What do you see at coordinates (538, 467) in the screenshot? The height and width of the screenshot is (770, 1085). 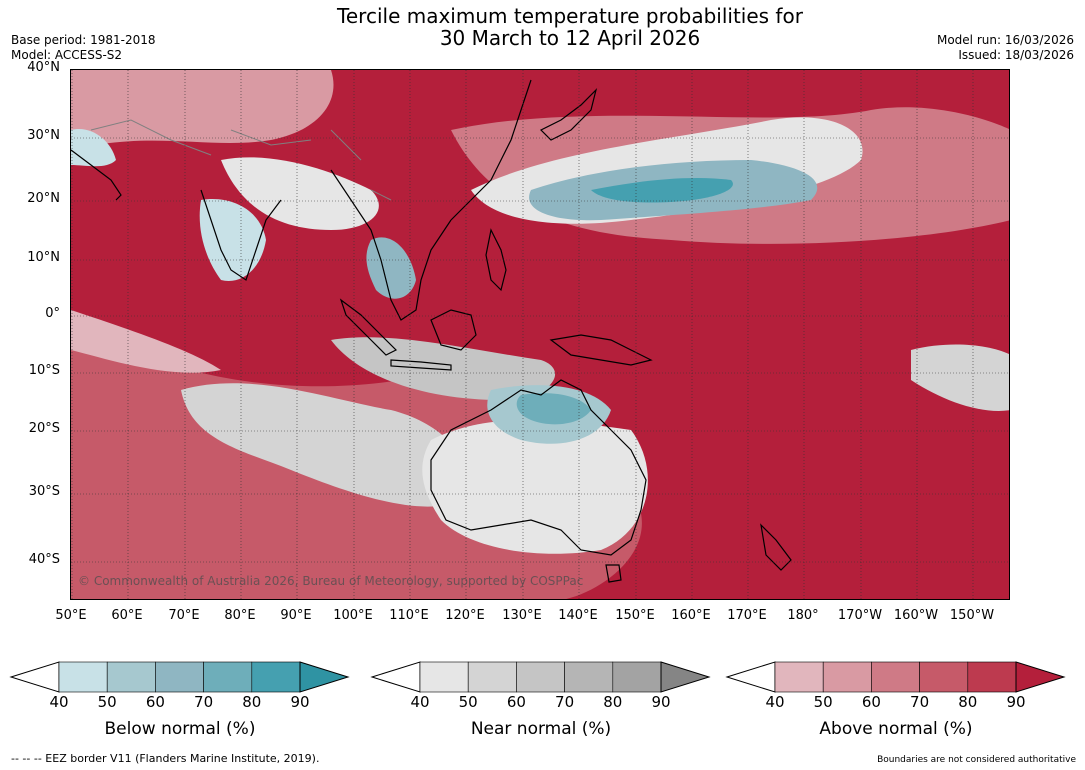 I see `coastline-australia` at bounding box center [538, 467].